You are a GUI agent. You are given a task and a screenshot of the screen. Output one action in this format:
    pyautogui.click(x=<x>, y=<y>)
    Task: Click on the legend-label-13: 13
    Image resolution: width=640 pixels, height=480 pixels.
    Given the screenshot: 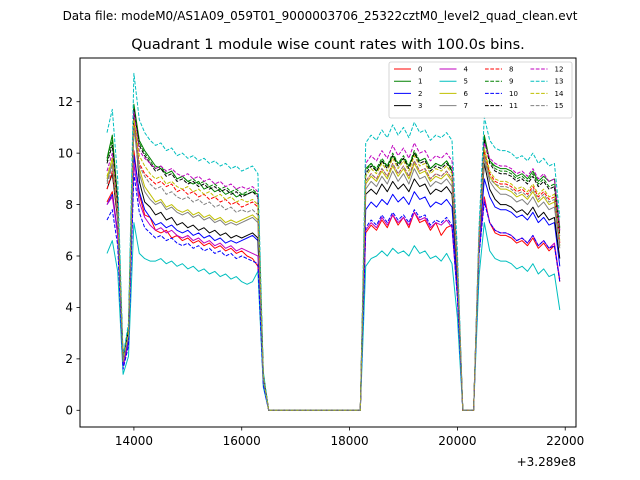 What is the action you would take?
    pyautogui.click(x=559, y=82)
    